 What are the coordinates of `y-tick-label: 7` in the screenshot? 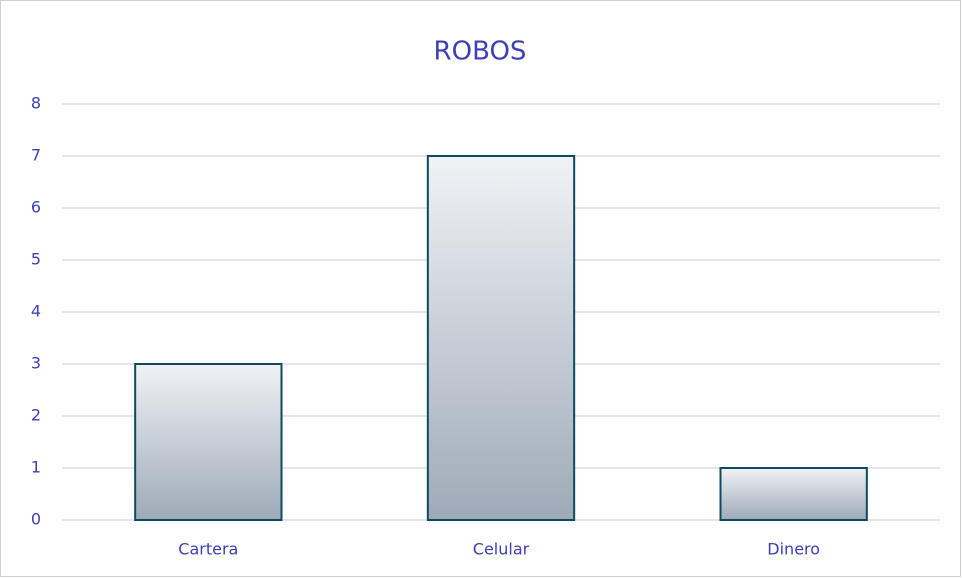 It's located at (36, 155).